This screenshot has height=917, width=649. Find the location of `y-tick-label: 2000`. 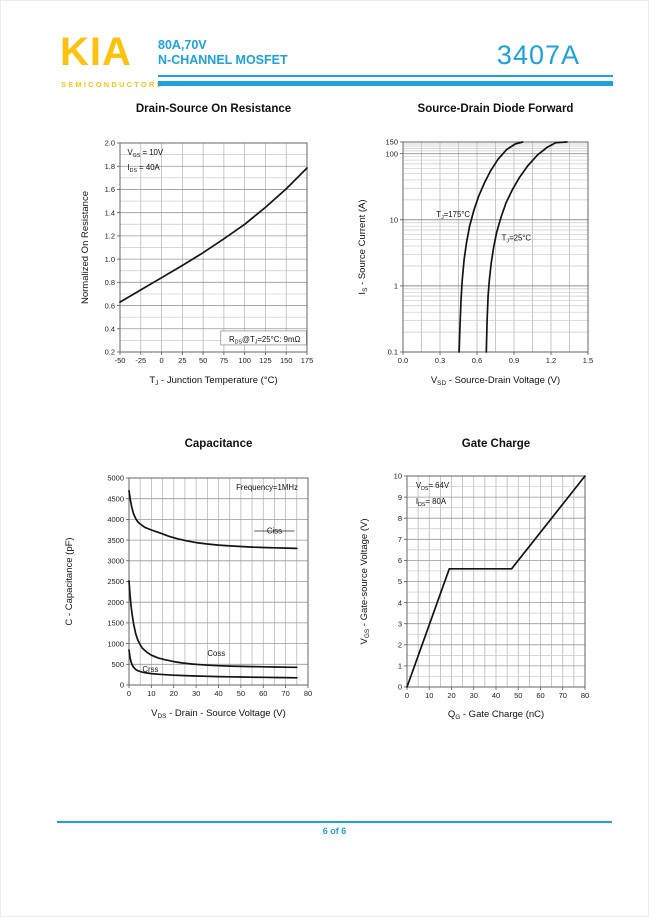

y-tick-label: 2000 is located at coordinates (115, 602).